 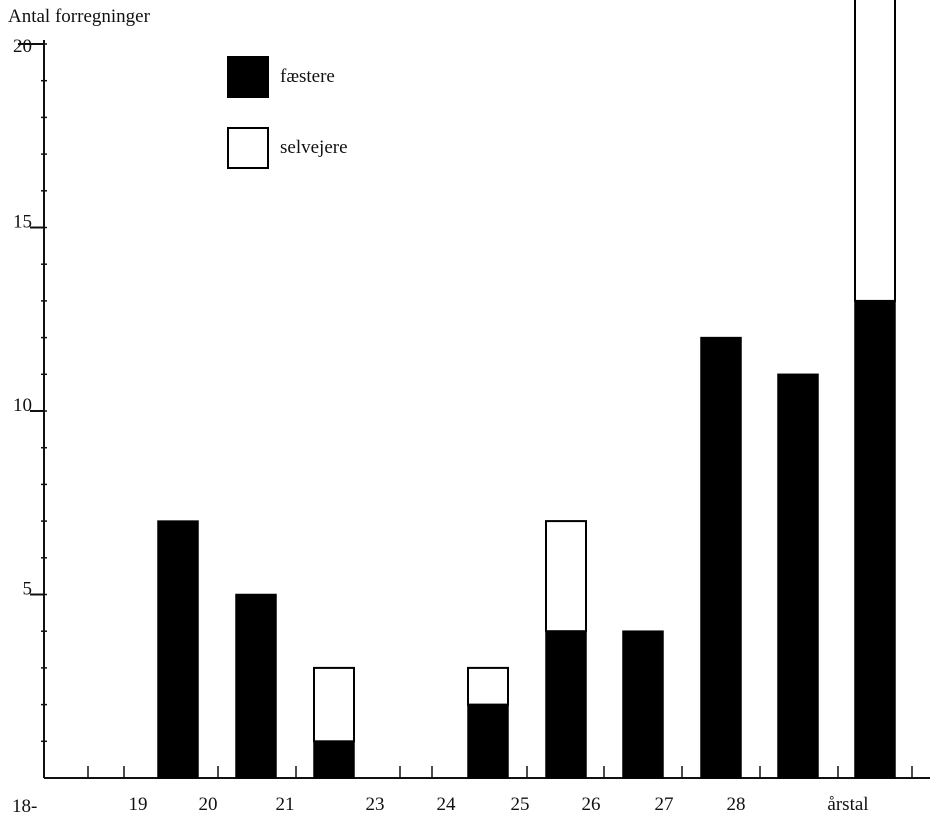 I want to click on x-tick-label: 26, so click(x=591, y=804).